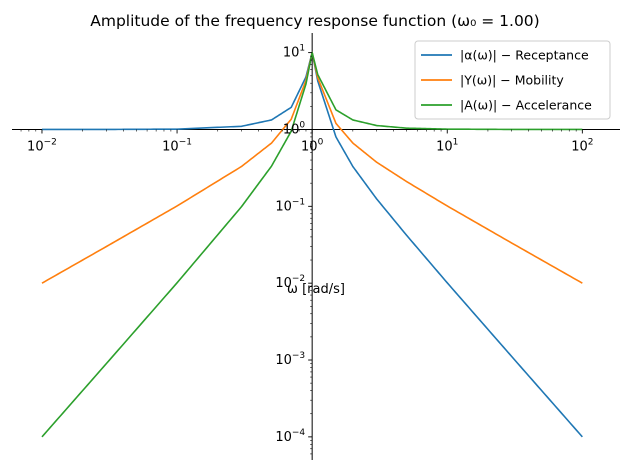  What do you see at coordinates (290, 205) in the screenshot?
I see `y-tick-label: 10⁻¹` at bounding box center [290, 205].